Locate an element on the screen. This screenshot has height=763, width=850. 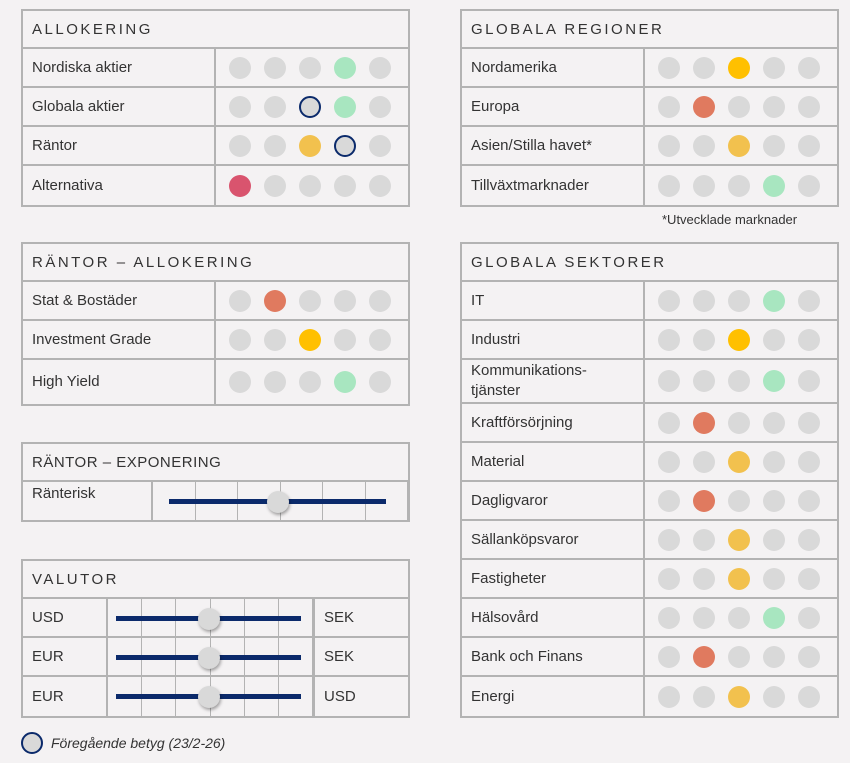
legend: Föregående betyg (23/2-26) is located at coordinates (123, 743).